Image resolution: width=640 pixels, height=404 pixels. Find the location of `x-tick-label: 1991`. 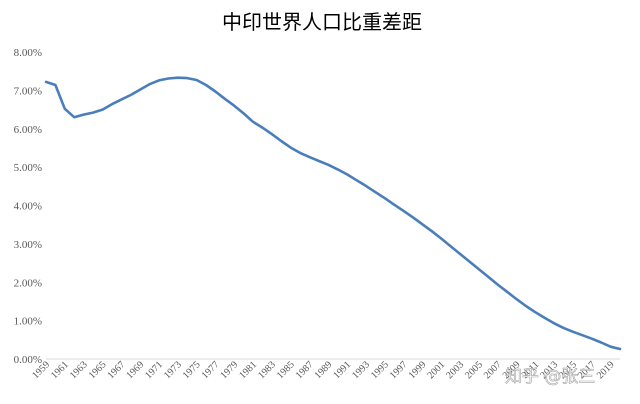

x-tick-label: 1991 is located at coordinates (342, 370).